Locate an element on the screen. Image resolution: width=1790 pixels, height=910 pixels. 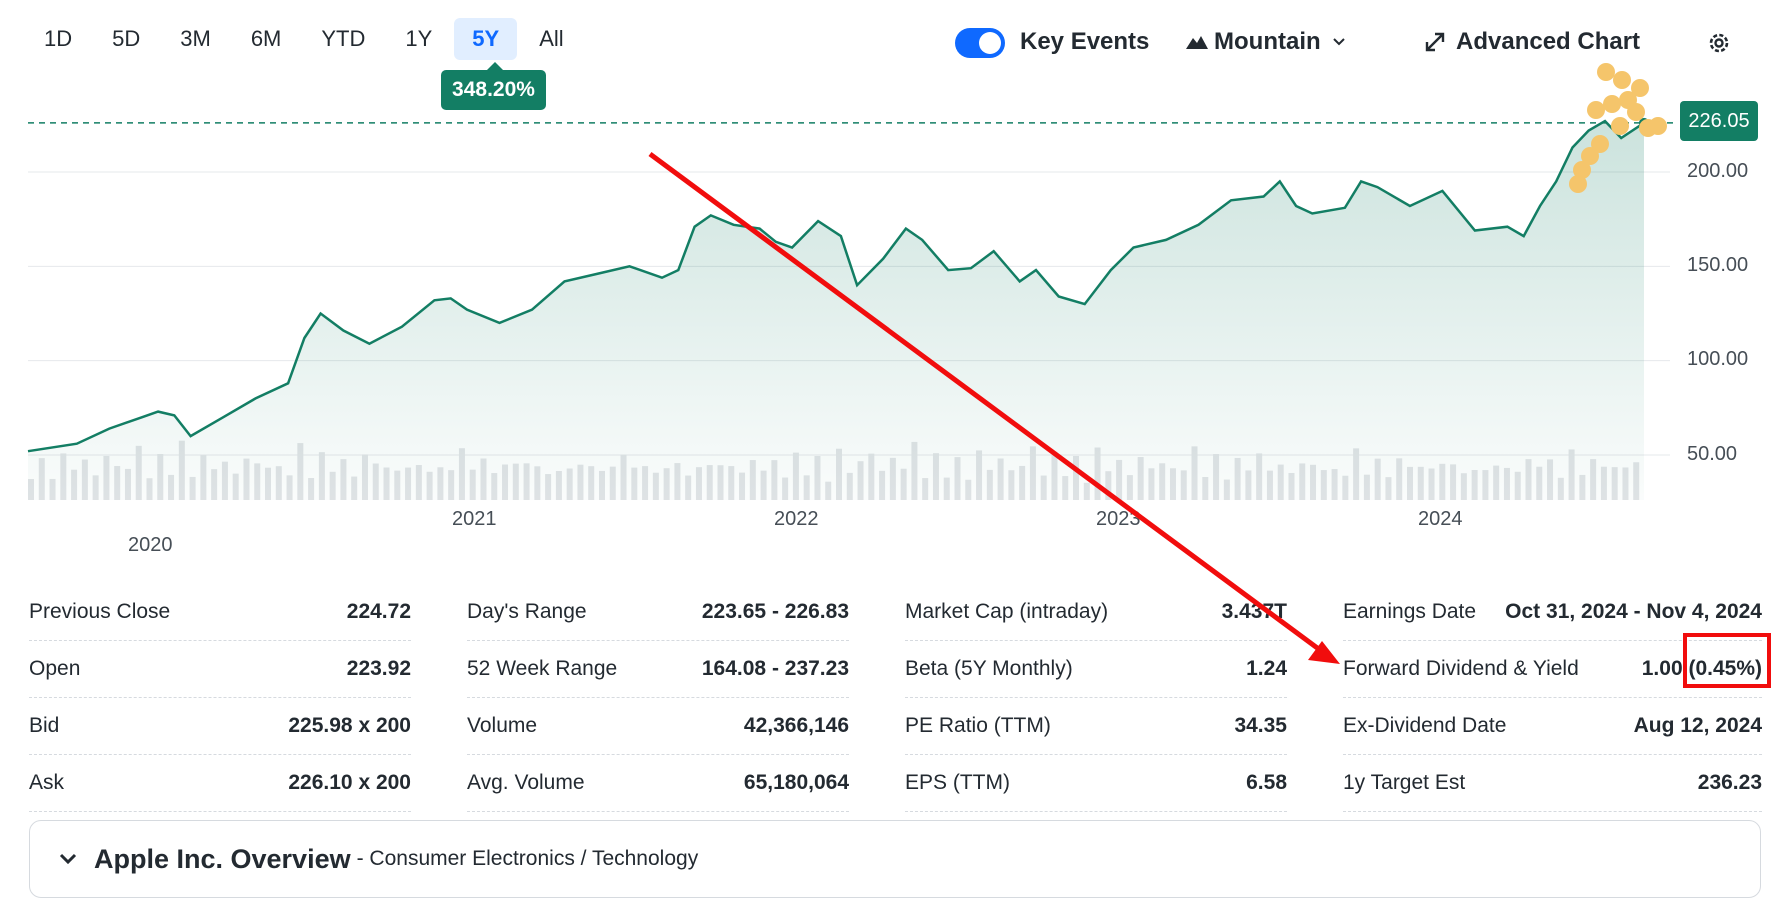
overview-title: Apple Inc. Overview is located at coordinates (222, 858).